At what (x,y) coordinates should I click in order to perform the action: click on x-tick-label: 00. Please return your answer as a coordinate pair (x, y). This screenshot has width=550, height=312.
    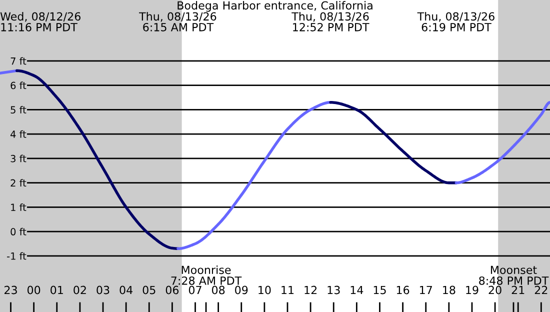
    Looking at the image, I should click on (33, 290).